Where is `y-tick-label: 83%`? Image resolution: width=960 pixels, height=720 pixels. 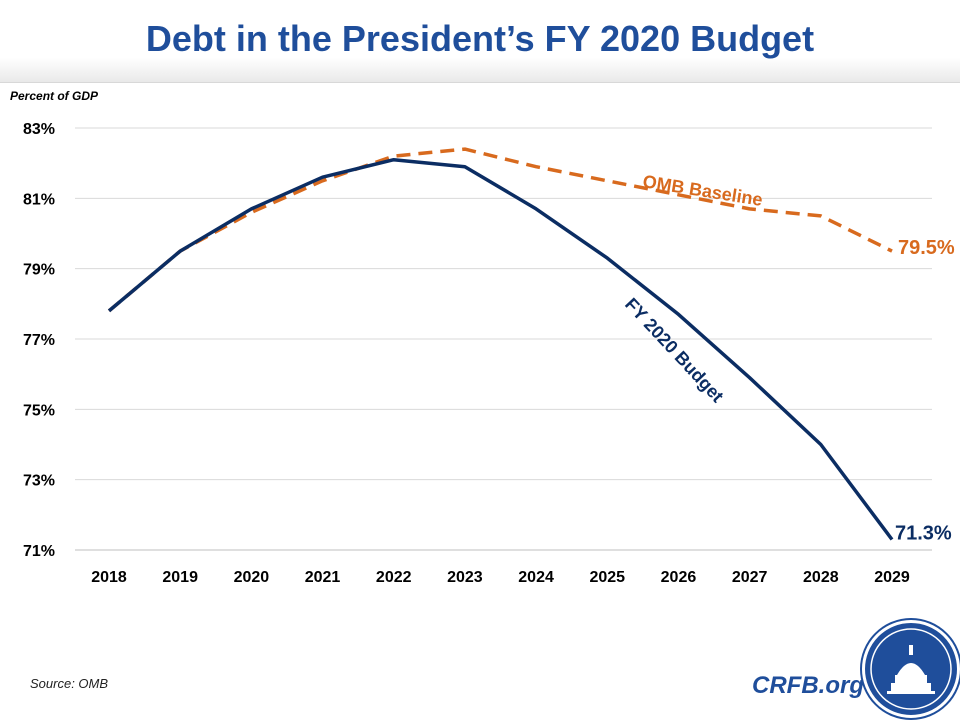
y-tick-label: 83% is located at coordinates (39, 129).